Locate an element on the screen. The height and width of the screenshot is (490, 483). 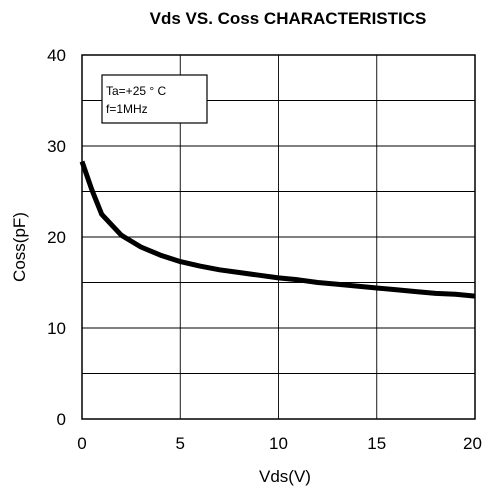
annotation-frequency: f=1MHz is located at coordinates (127, 109).